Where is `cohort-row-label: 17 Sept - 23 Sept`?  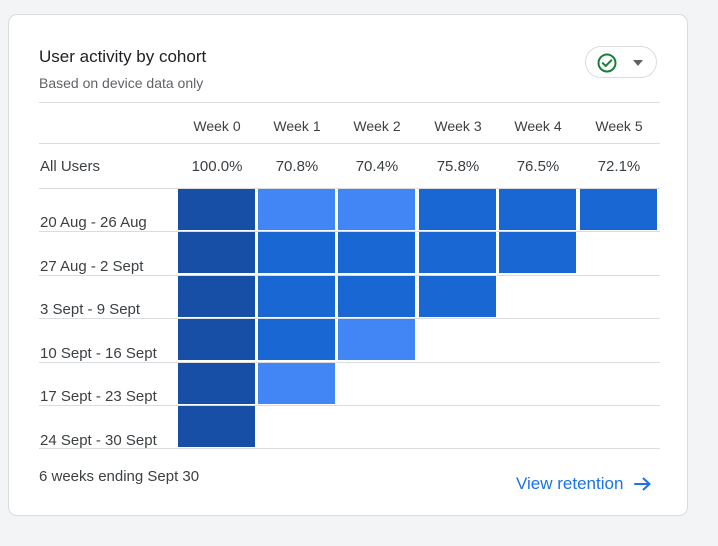
cohort-row-label: 17 Sept - 23 Sept is located at coordinates (98, 396).